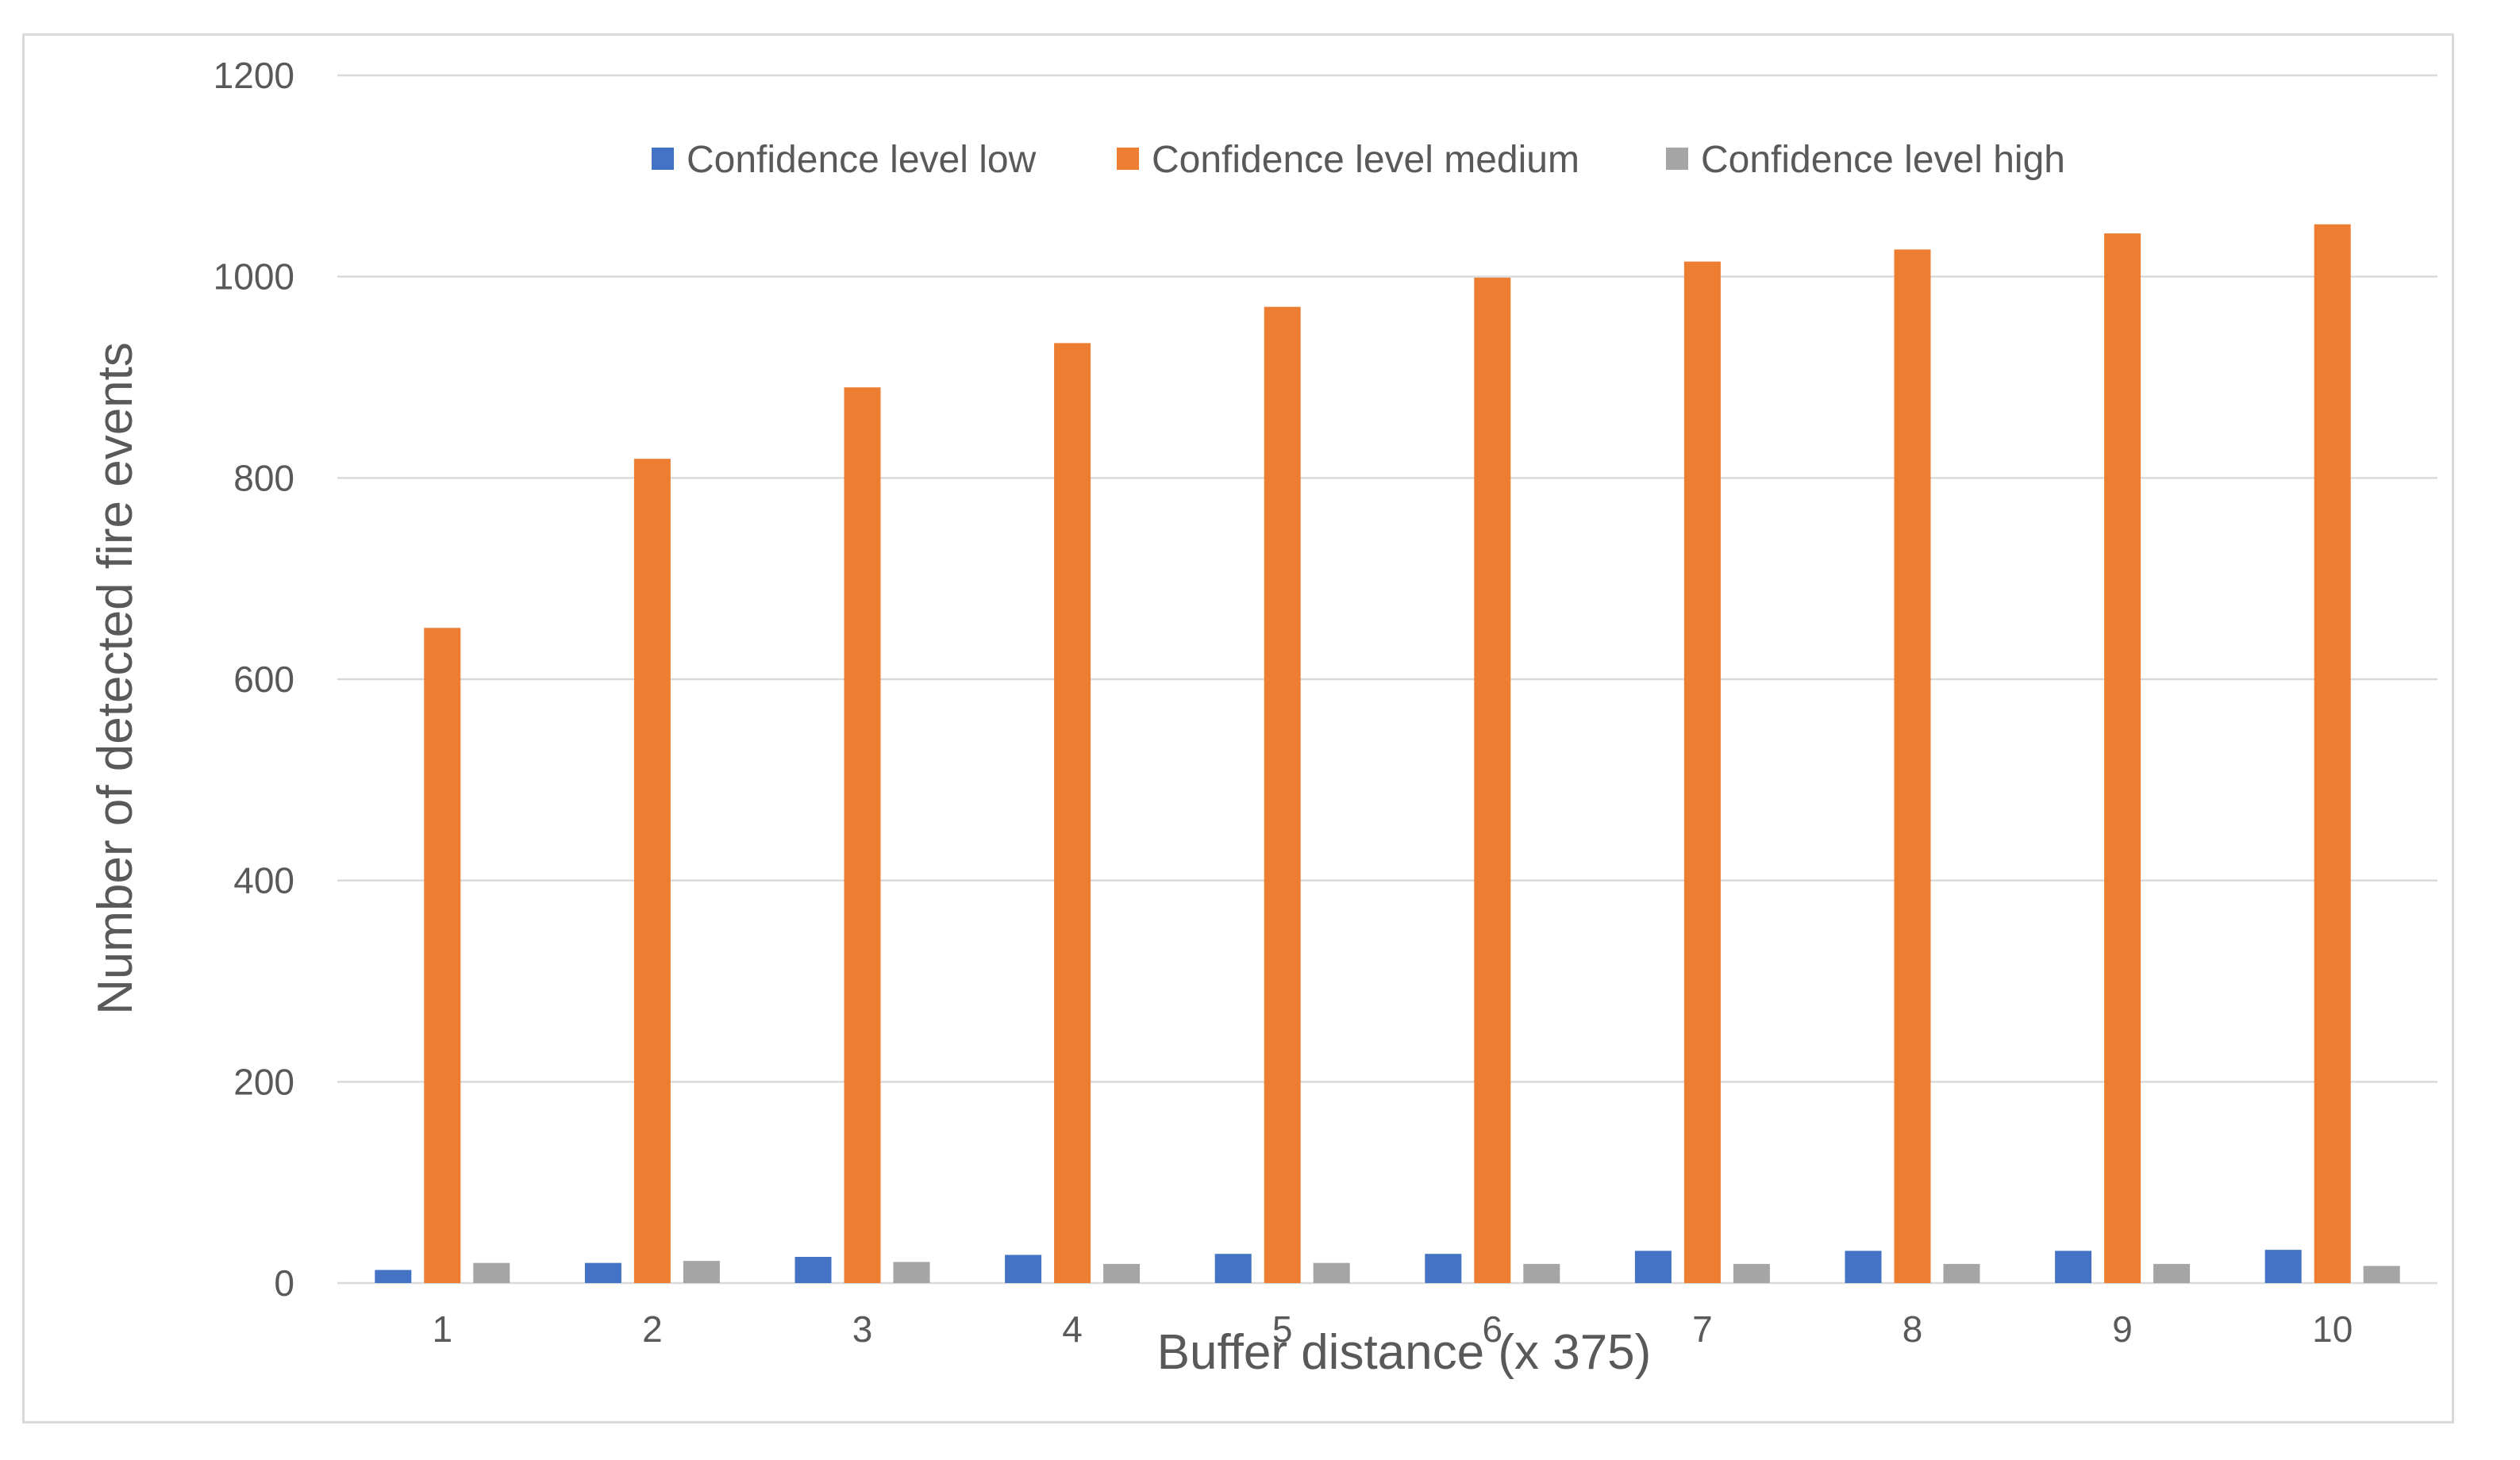 The width and height of the screenshot is (2520, 1460). What do you see at coordinates (284, 1283) in the screenshot?
I see `y-tick-label: 0` at bounding box center [284, 1283].